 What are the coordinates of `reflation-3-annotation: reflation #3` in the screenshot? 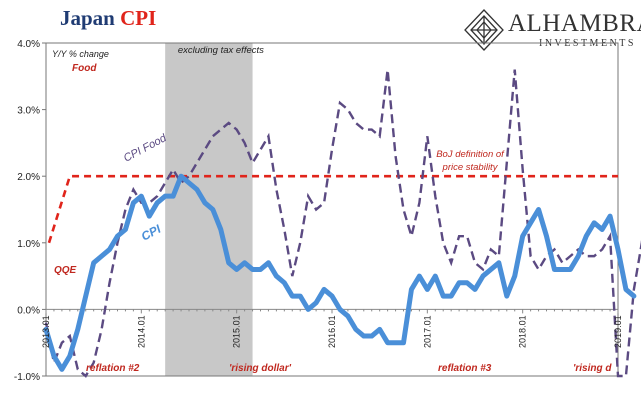 It's located at (465, 368).